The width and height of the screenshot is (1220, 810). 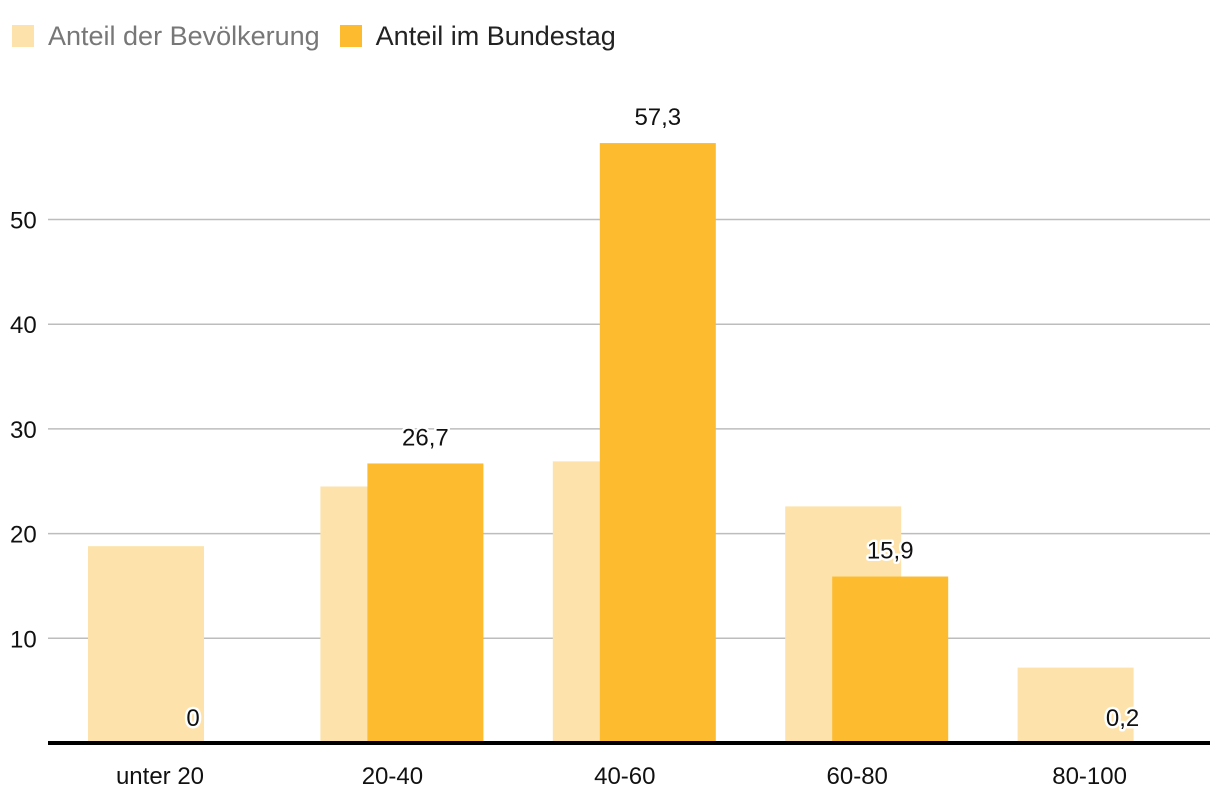 I want to click on y-tick-label-20: 20, so click(x=23, y=535).